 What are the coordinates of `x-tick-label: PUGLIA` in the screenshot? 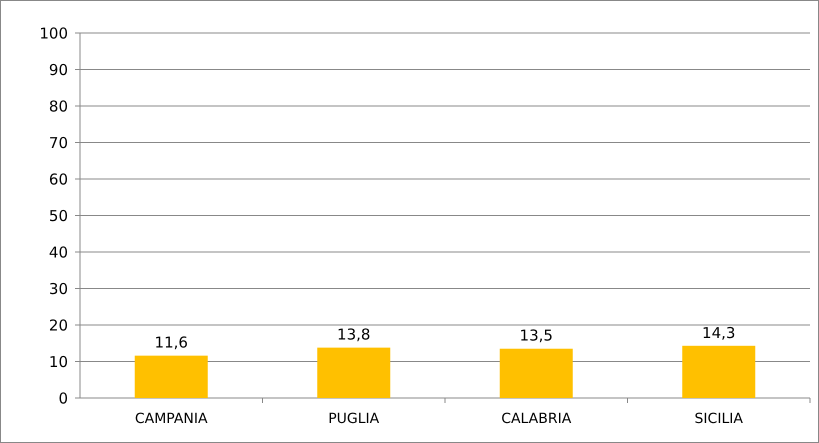 It's located at (354, 419).